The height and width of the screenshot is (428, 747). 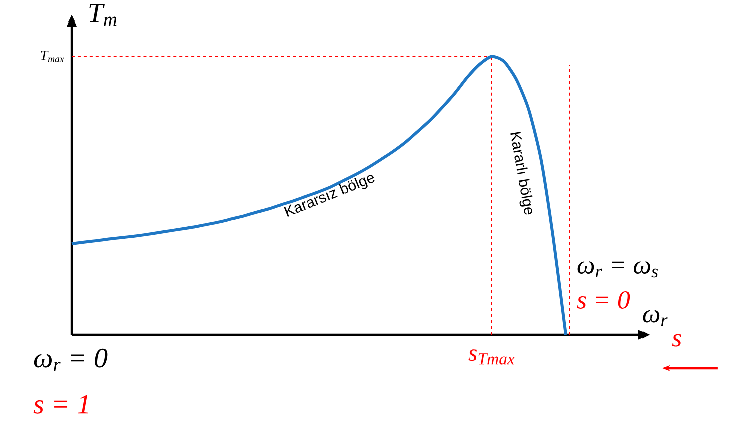 What do you see at coordinates (103, 15) in the screenshot?
I see `y-axis-title: T$_{m}$` at bounding box center [103, 15].